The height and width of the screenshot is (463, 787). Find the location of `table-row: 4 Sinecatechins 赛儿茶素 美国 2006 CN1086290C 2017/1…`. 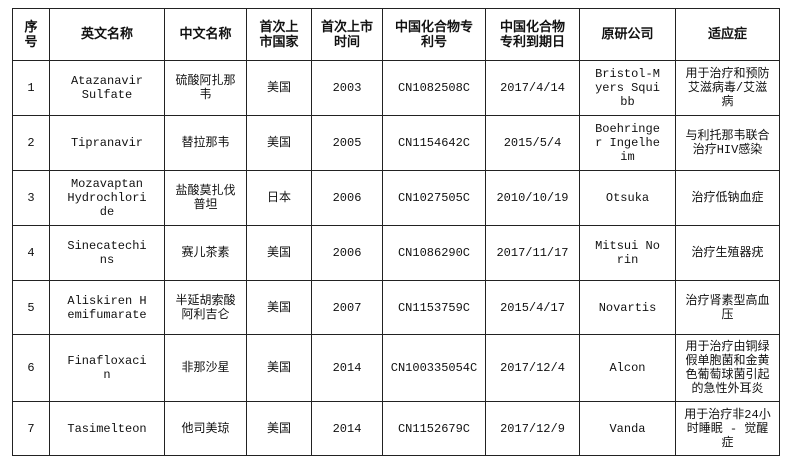

table-row: 4 Sinecatechins 赛儿茶素 美国 2006 CN1086290C 2017/1… is located at coordinates (396, 253).